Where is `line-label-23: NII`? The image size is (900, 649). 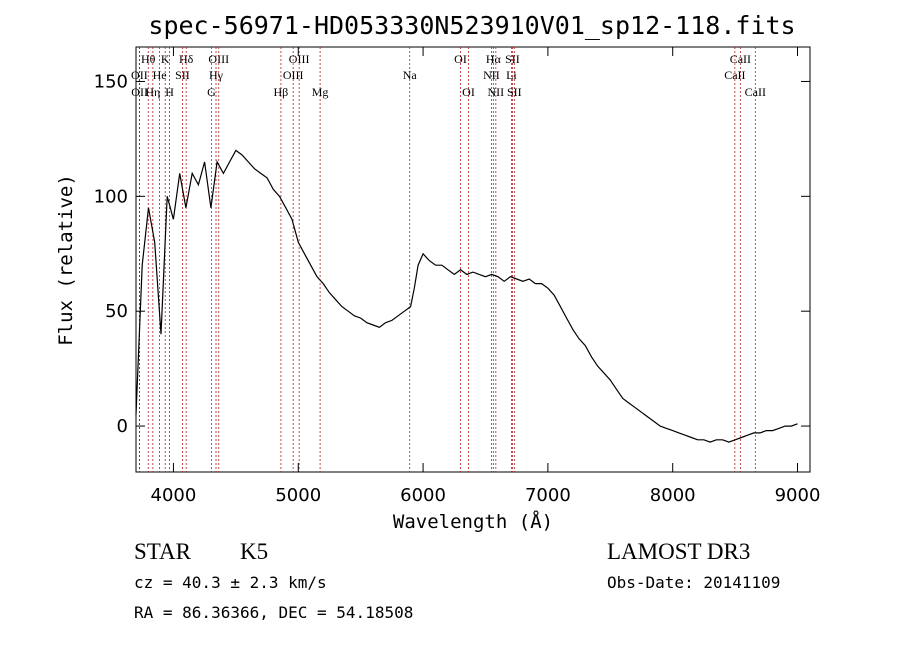
line-label-23: NII is located at coordinates (496, 92).